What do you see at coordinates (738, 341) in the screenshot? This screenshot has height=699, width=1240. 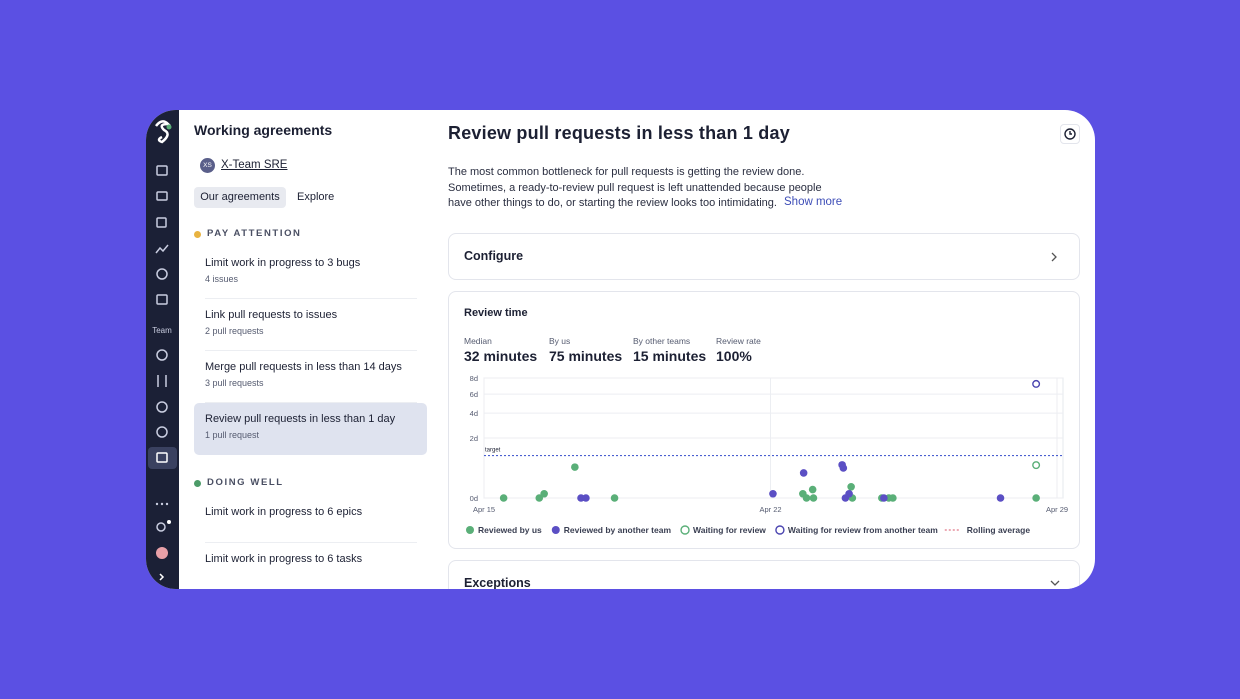 I see `stat-label: Review rate` at bounding box center [738, 341].